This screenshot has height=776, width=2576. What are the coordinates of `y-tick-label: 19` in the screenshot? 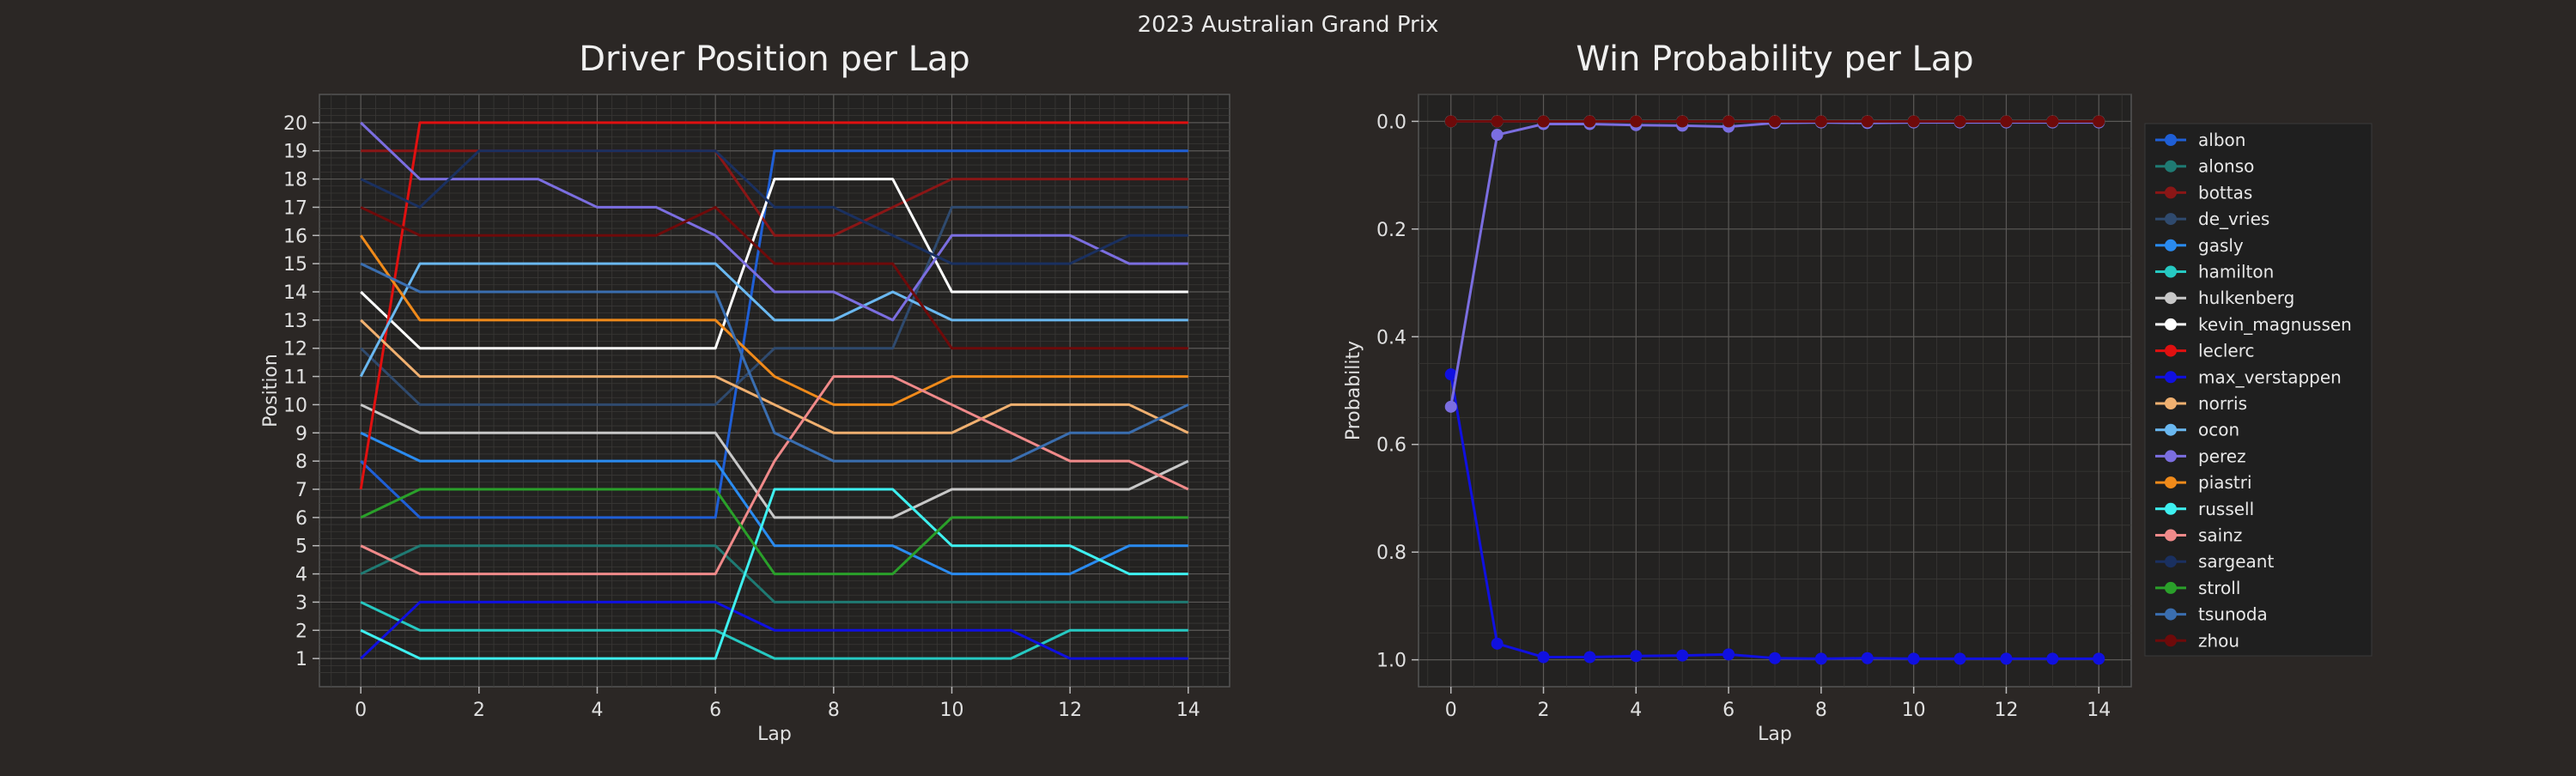 It's located at (295, 153).